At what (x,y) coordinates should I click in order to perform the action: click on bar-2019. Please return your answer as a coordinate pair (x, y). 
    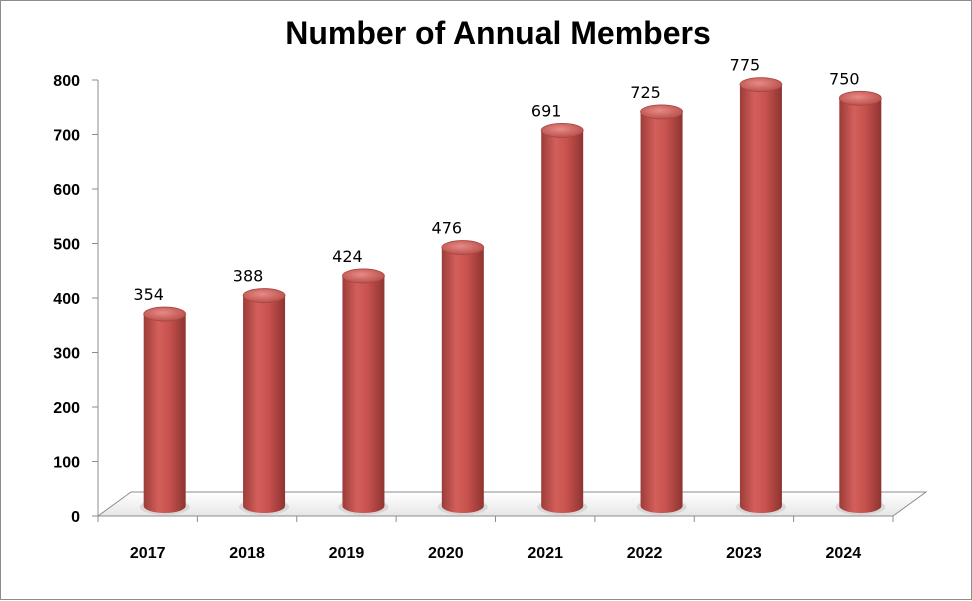
    Looking at the image, I should click on (363, 391).